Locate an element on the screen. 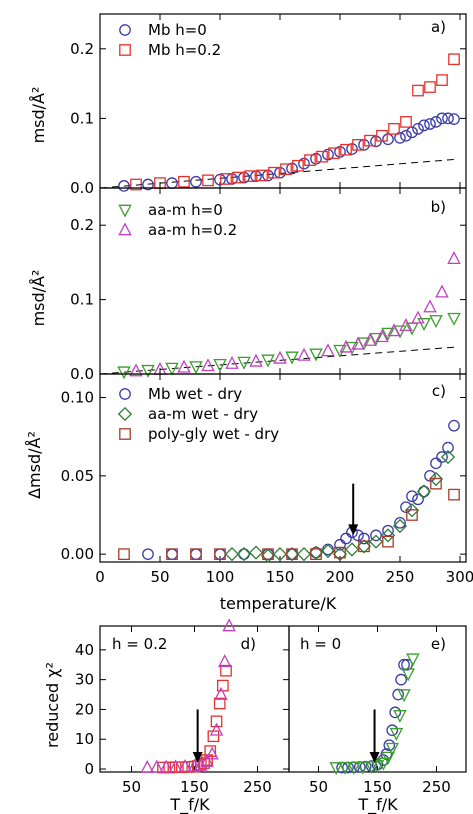 The width and height of the screenshot is (473, 814). y-tick-label: 0.05 is located at coordinates (77, 476).